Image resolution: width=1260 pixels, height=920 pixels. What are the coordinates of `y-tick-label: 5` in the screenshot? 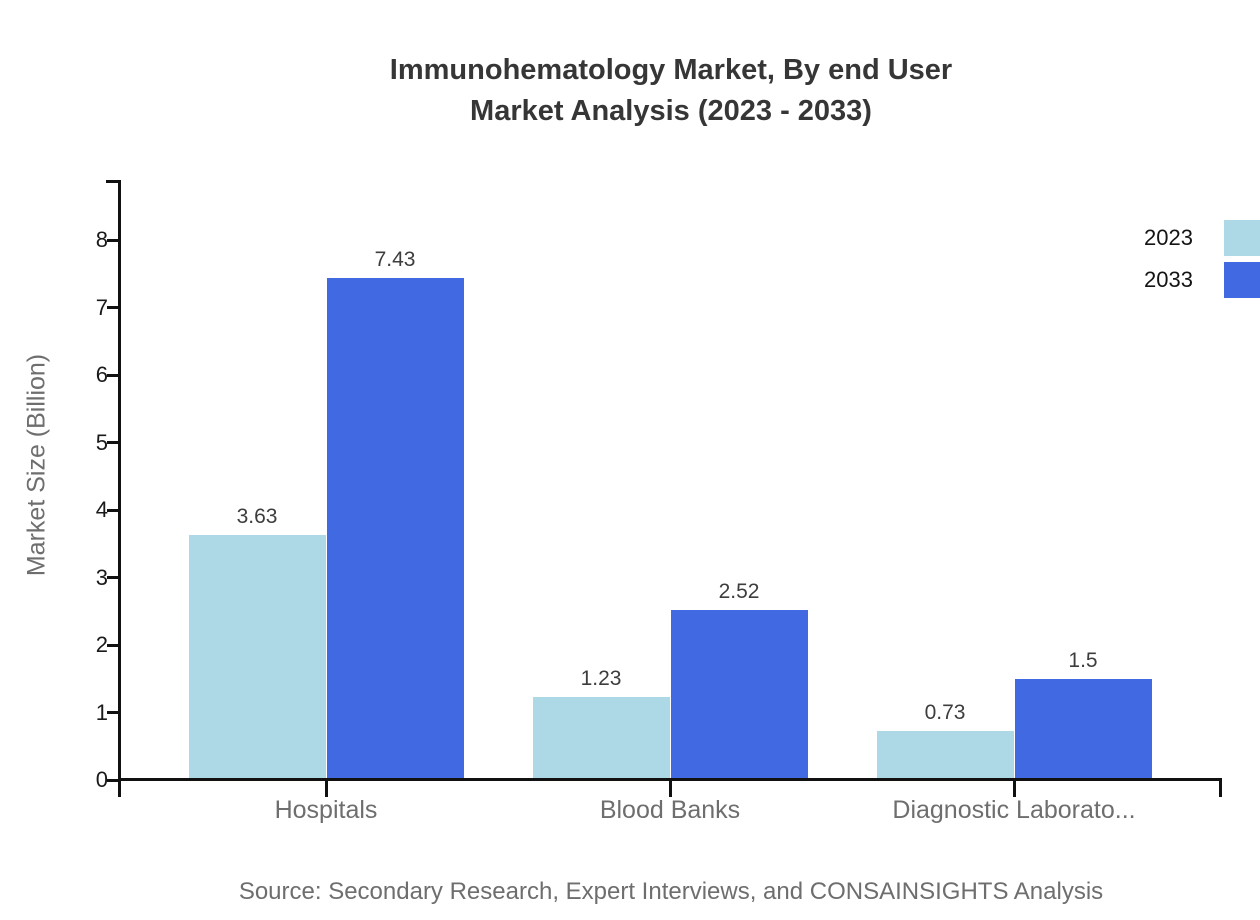 It's located at (101, 442).